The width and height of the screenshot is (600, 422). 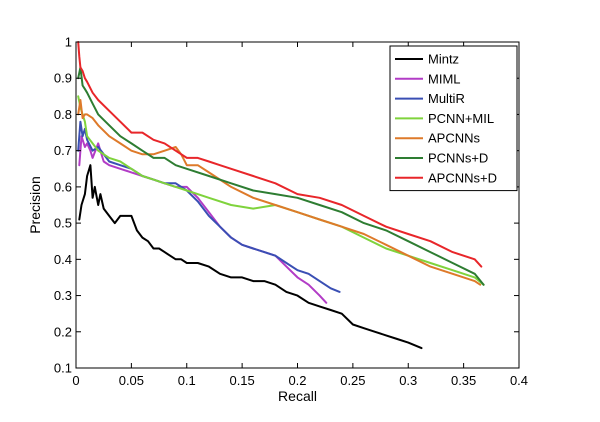 I want to click on y-tick-label: 0.4, so click(x=63, y=259).